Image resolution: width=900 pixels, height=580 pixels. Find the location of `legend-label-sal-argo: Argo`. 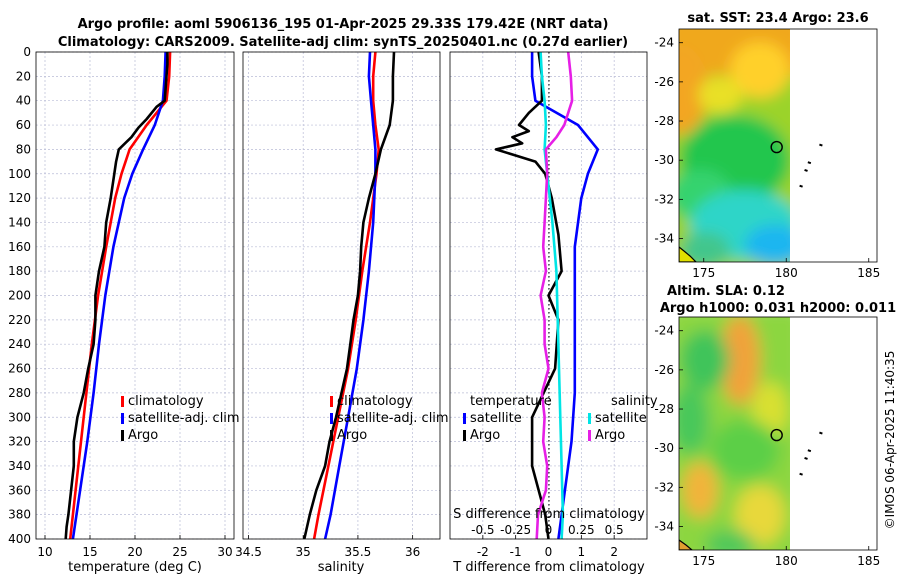

legend-label-sal-argo: Argo is located at coordinates (610, 435).